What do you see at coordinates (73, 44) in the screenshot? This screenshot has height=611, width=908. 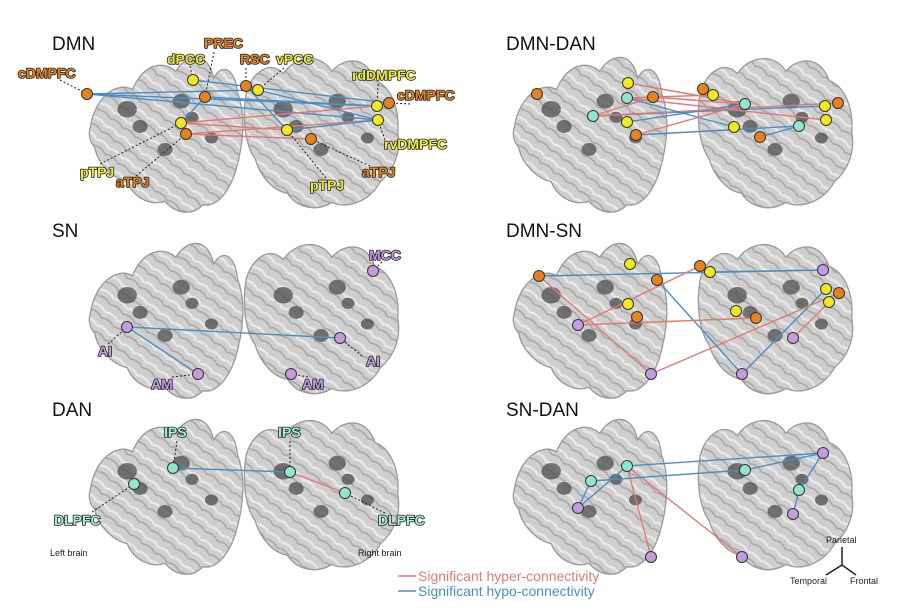 I see `panel-title-dmn: DMN` at bounding box center [73, 44].